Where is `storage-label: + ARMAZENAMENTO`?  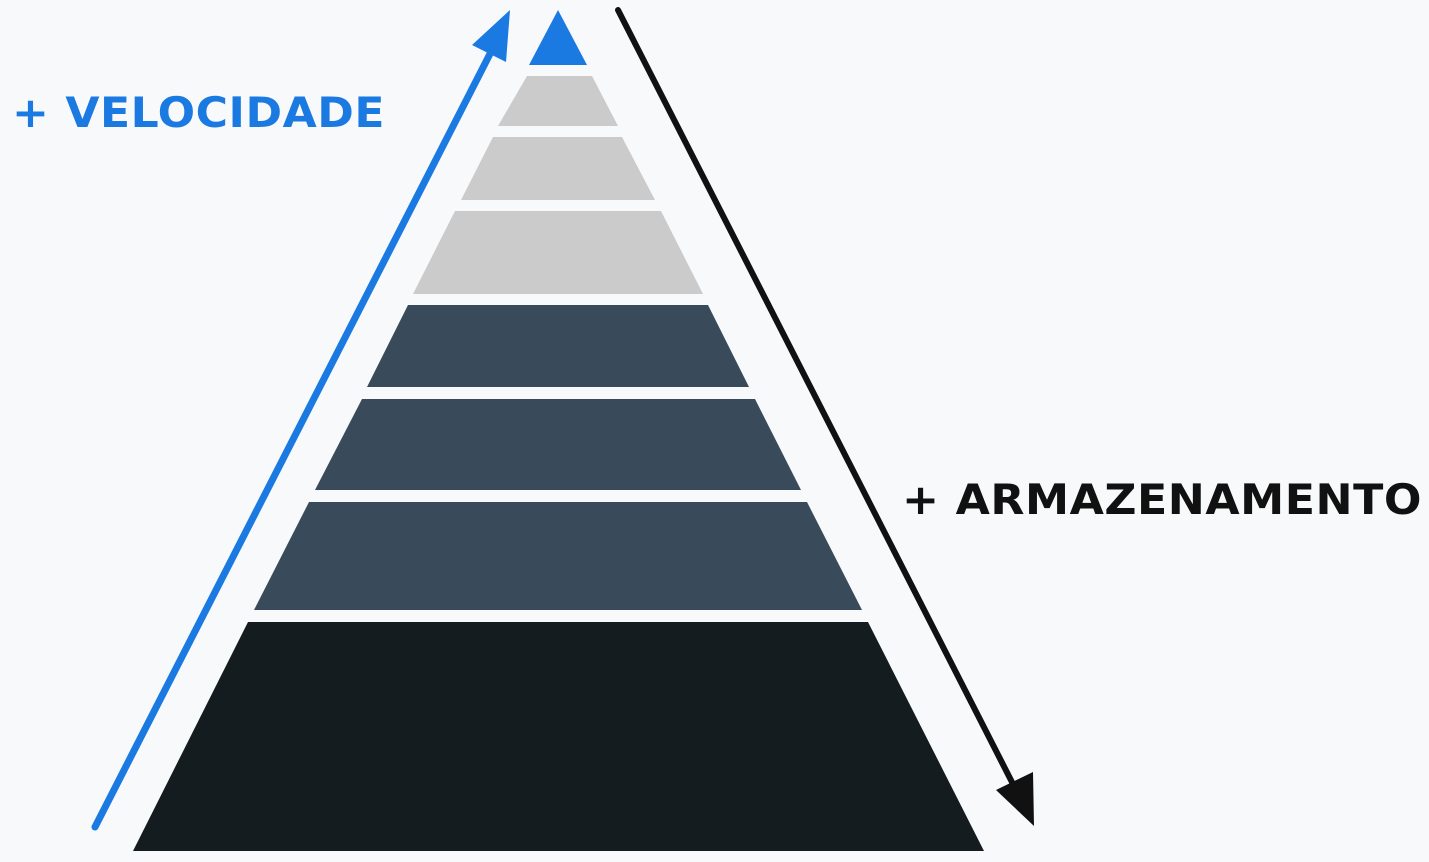
storage-label: + ARMAZENAMENTO is located at coordinates (1162, 499).